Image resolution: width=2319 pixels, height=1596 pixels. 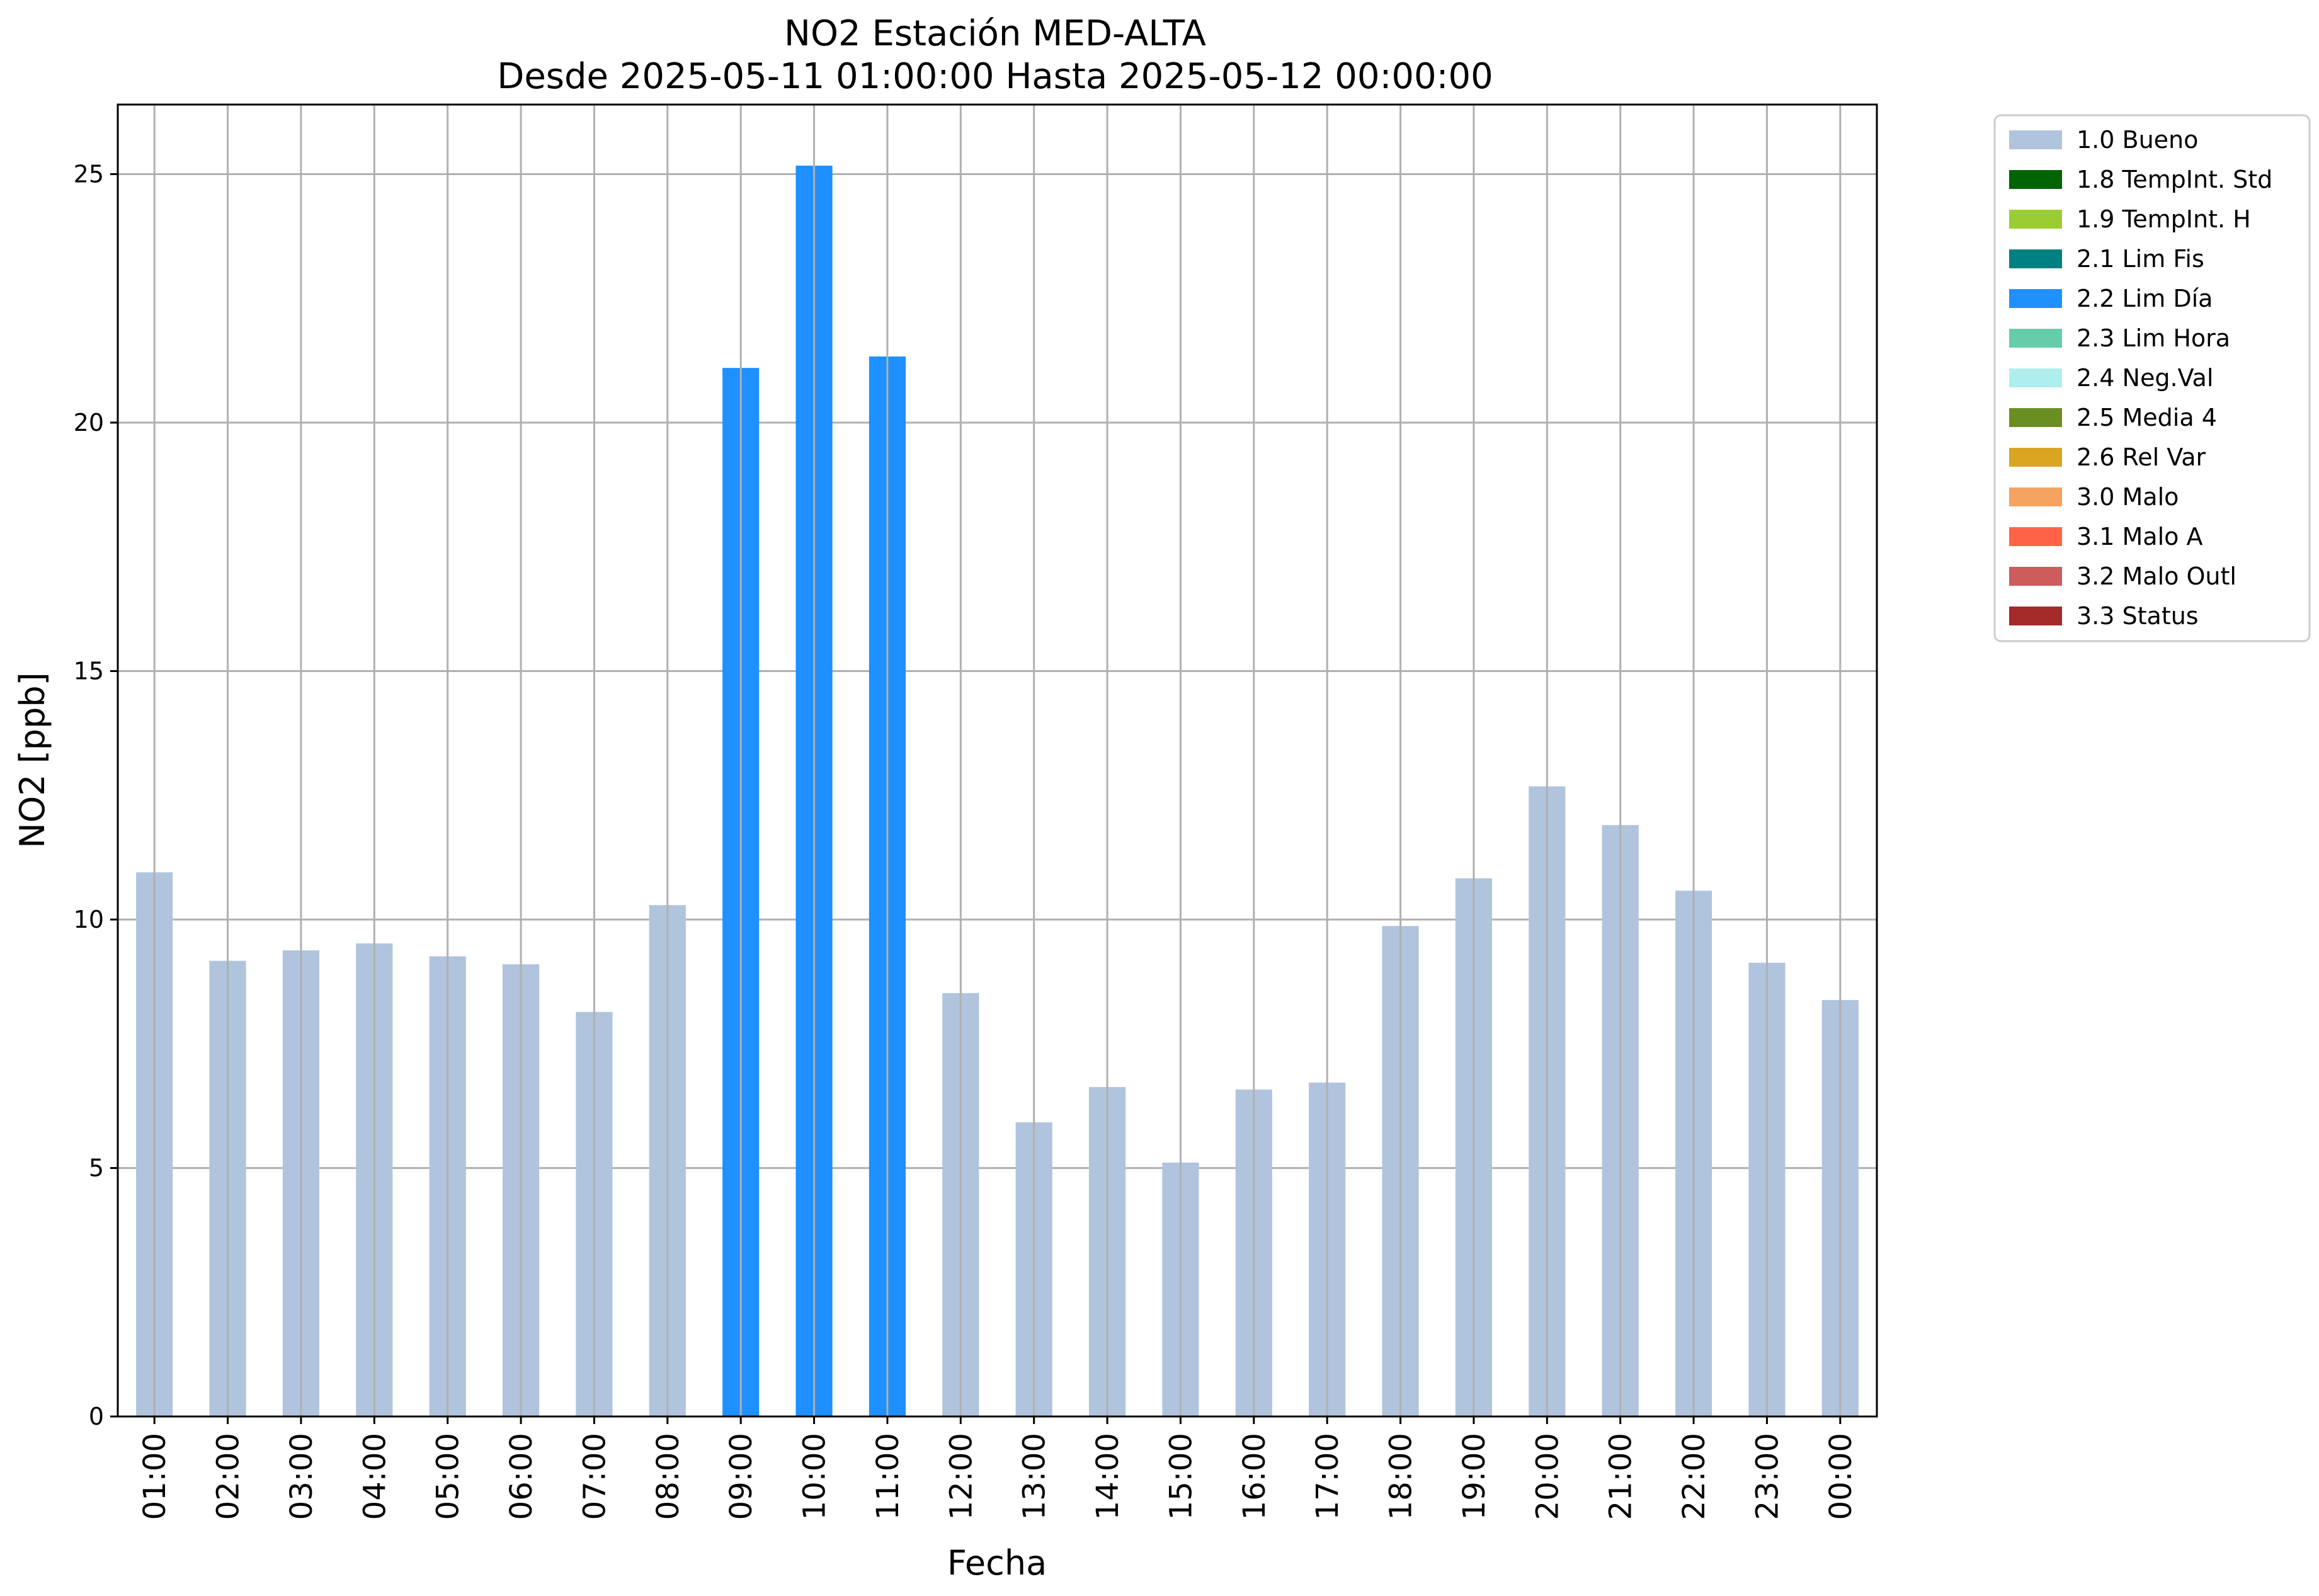 I want to click on x-tick-label: 01:00, so click(x=155, y=1476).